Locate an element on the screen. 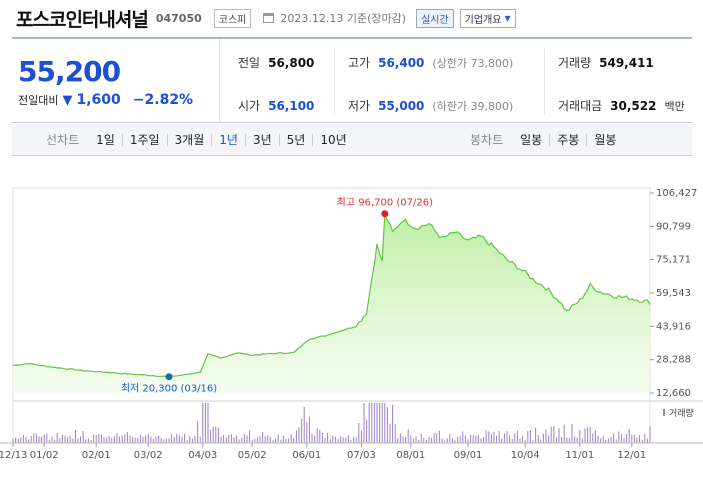 The height and width of the screenshot is (477, 703). company-overview-button: 기업개요 ▼ is located at coordinates (487, 18).